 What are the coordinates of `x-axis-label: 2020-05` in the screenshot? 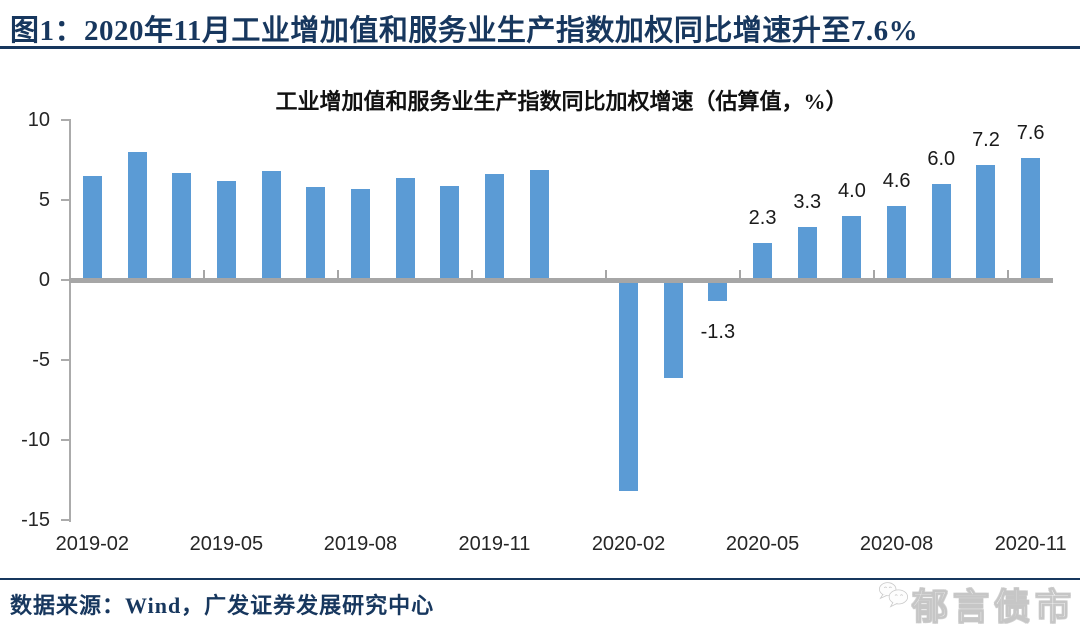 It's located at (762, 544).